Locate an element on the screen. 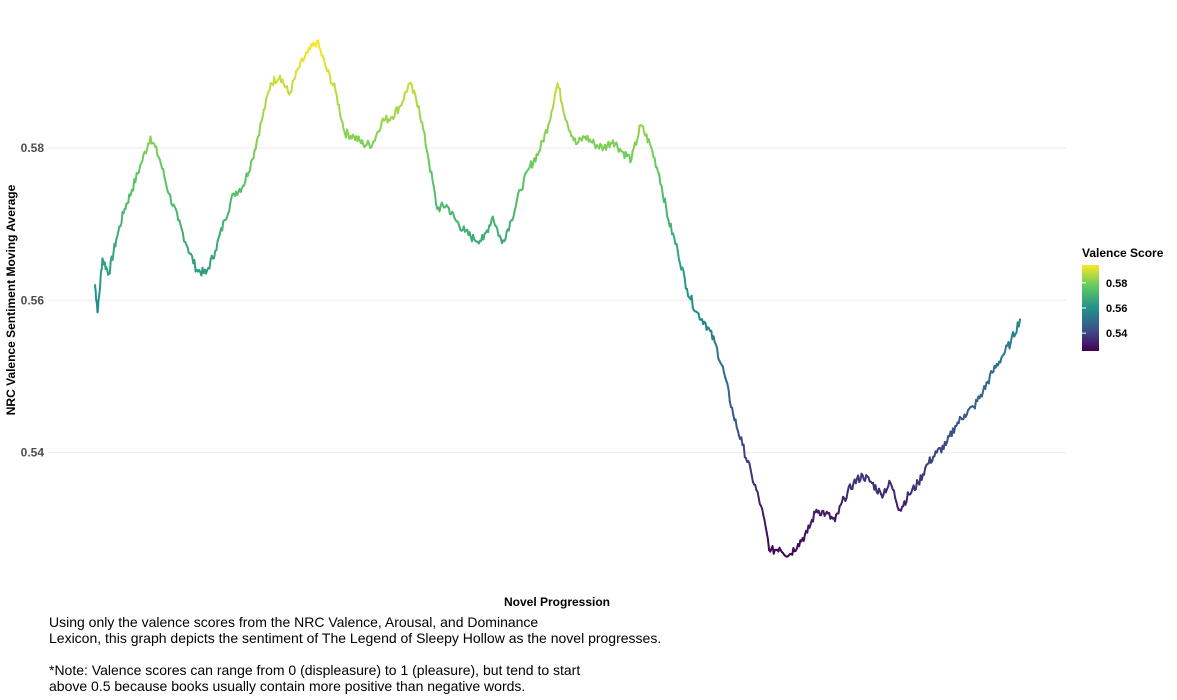  x-axis-title: Novel Progression is located at coordinates (557, 602).